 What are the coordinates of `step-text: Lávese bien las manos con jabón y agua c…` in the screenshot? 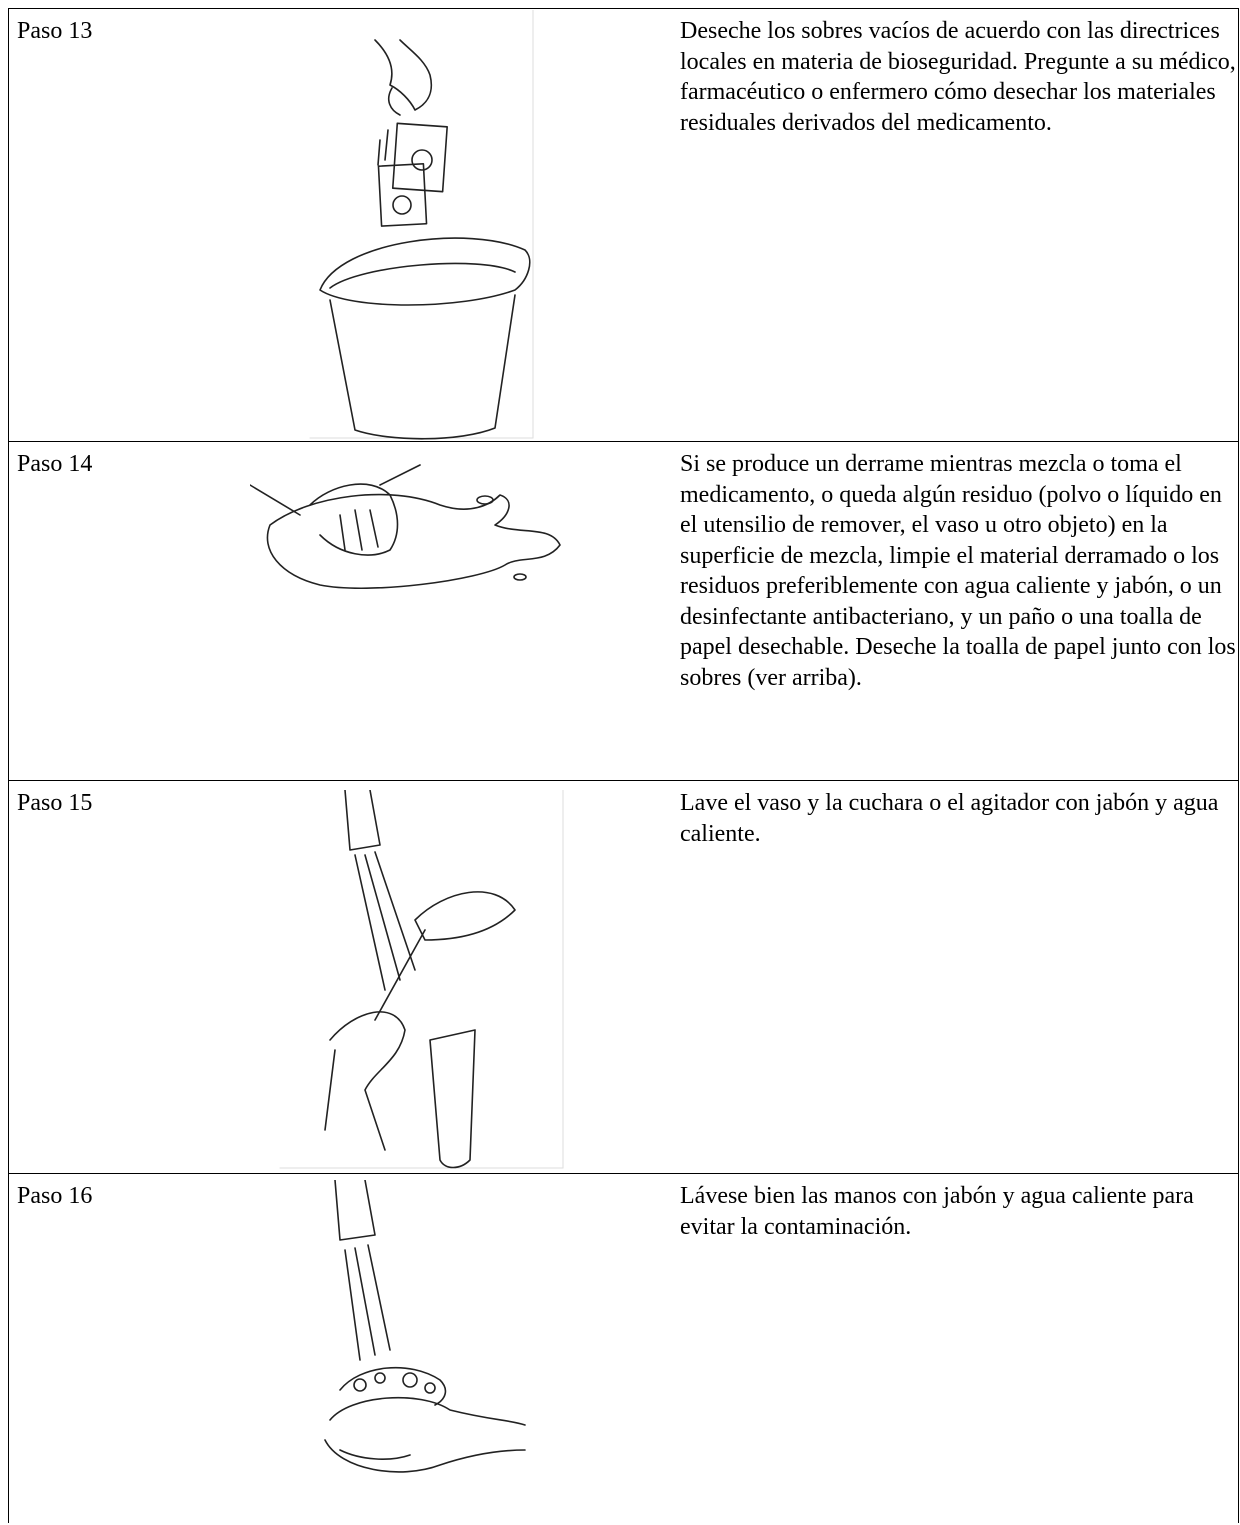 It's located at (937, 1211).